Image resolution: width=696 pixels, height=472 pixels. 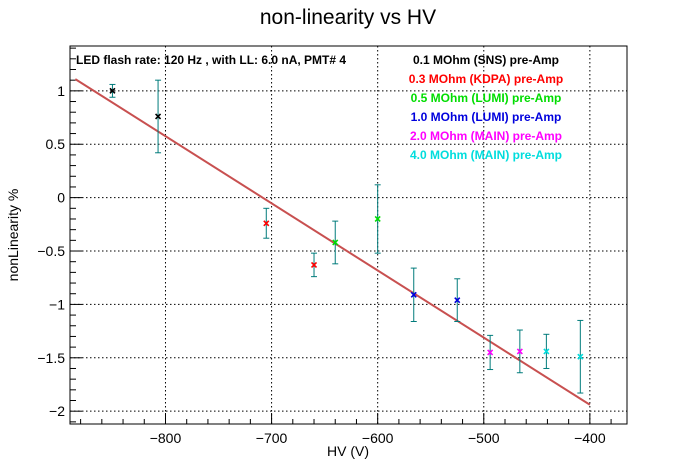 What do you see at coordinates (486, 98) in the screenshot?
I see `legend-entry: 0.5 MOhm (LUMI) pre-Amp` at bounding box center [486, 98].